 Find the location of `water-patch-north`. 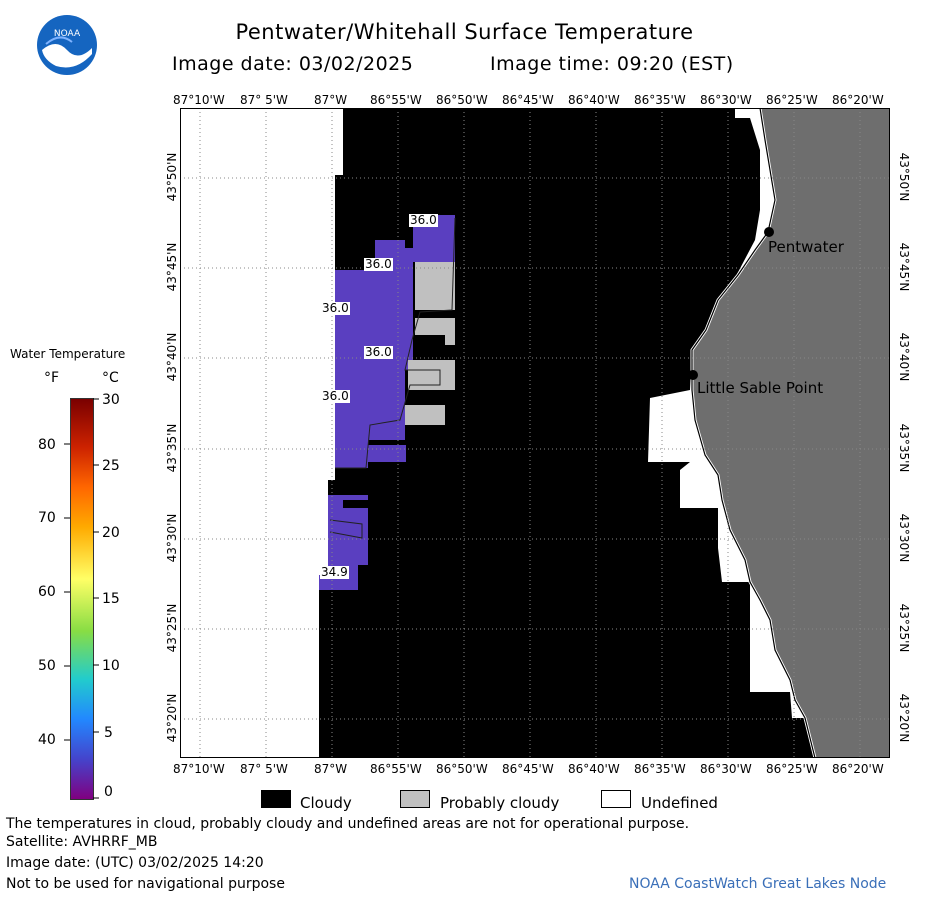

water-patch-north is located at coordinates (395, 341).